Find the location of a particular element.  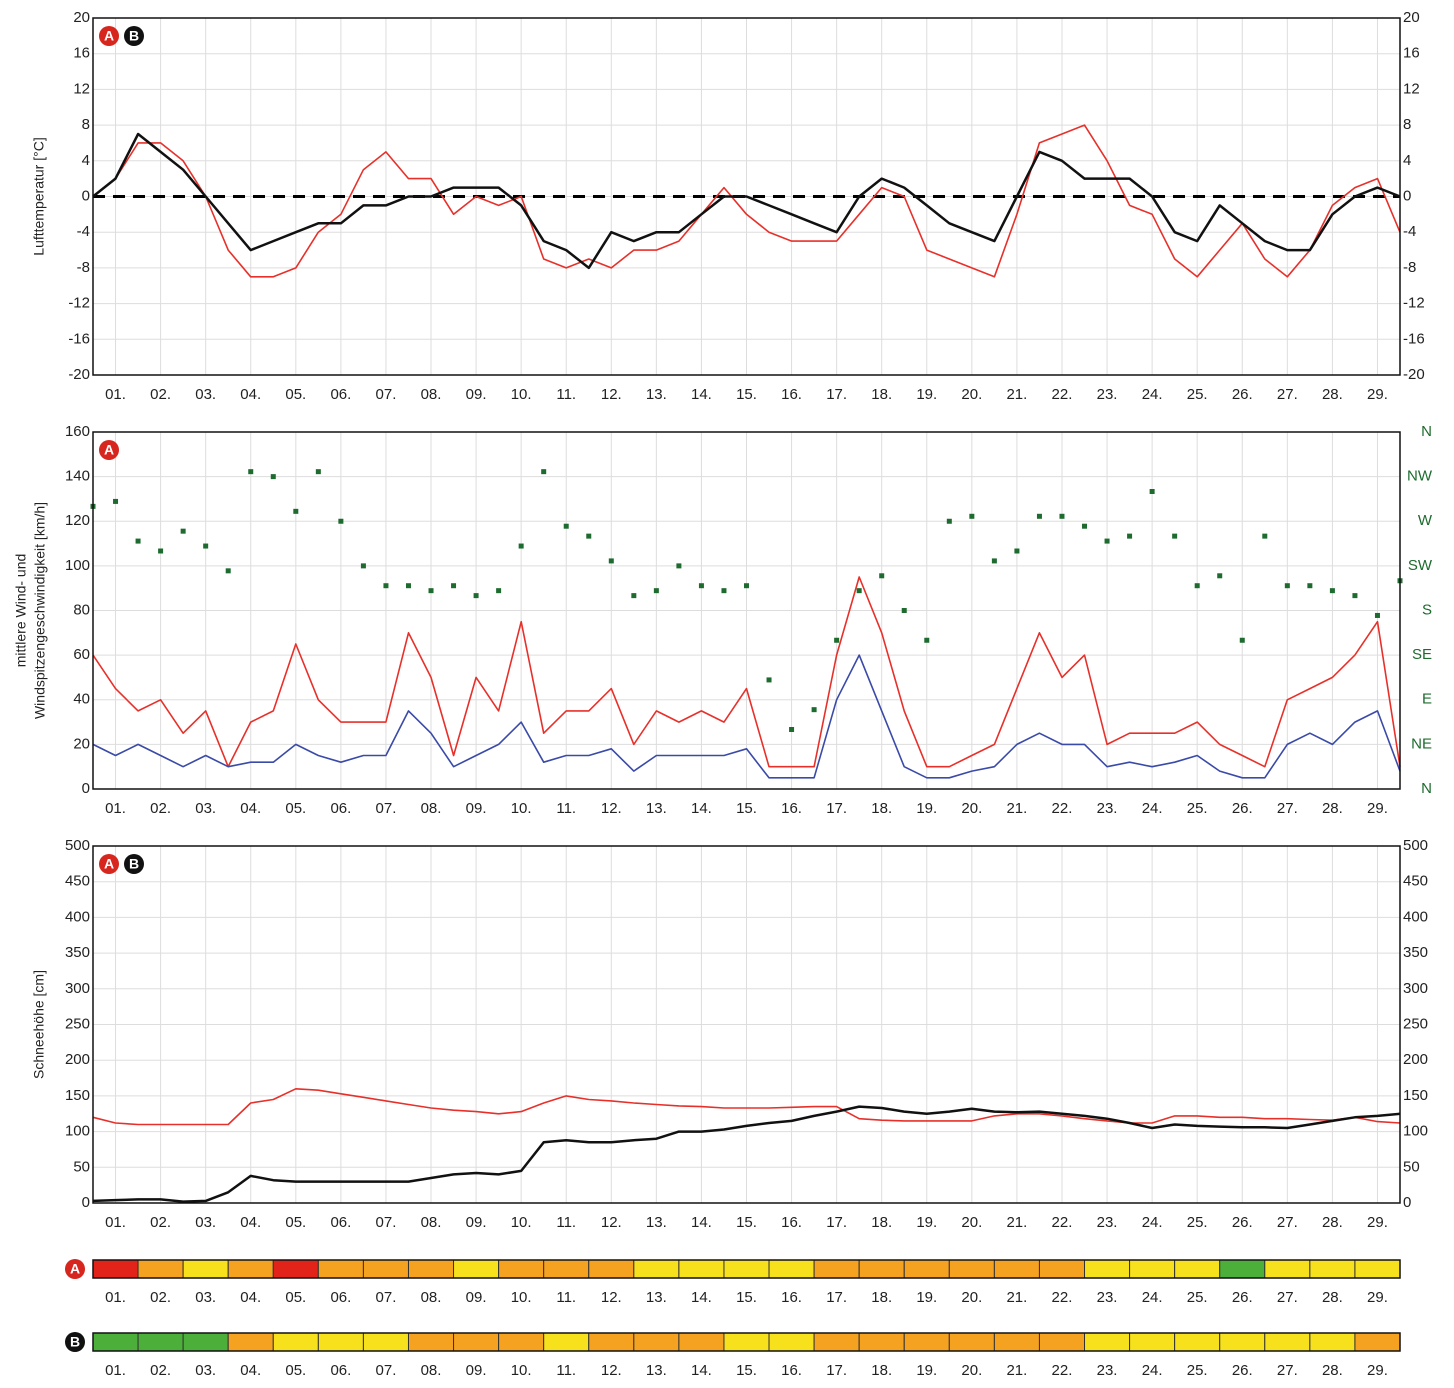

strip-day-label: 05. is located at coordinates (295, 1297).